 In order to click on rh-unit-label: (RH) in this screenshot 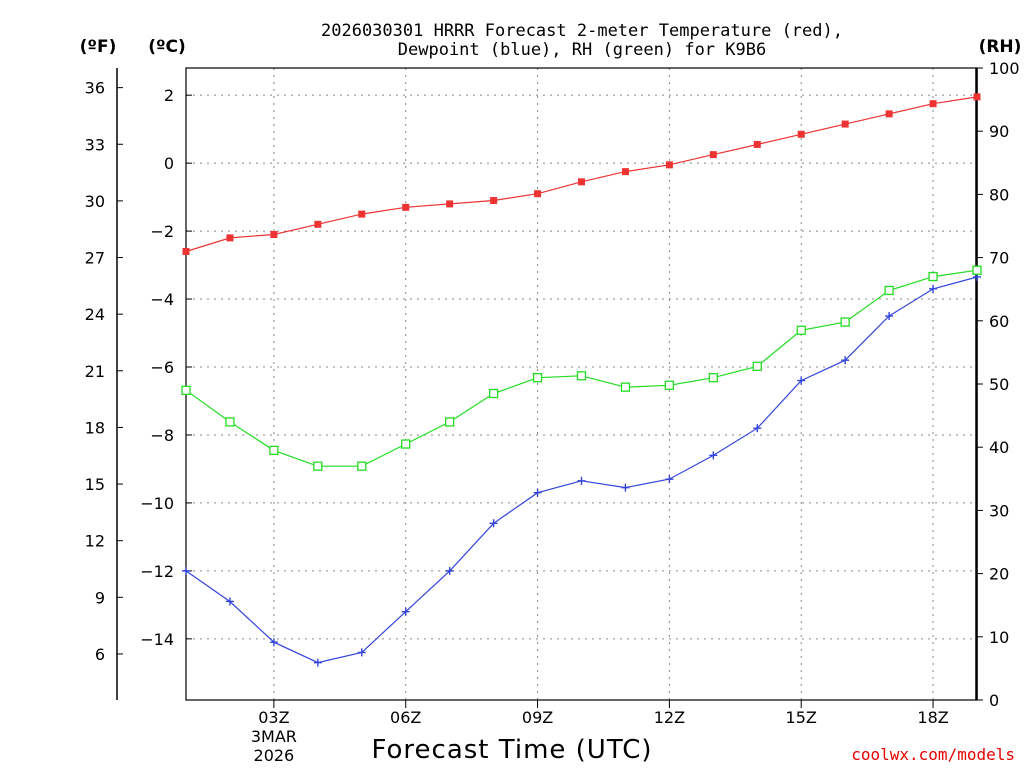, I will do `click(1000, 47)`.